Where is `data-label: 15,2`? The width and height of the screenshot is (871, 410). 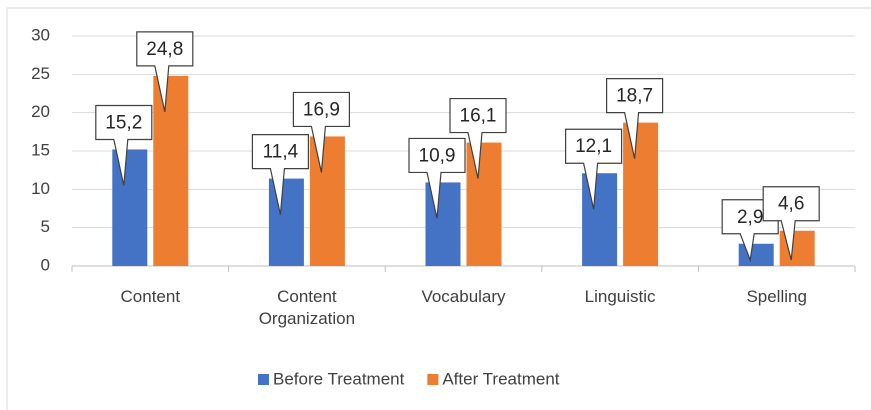 data-label: 15,2 is located at coordinates (123, 122).